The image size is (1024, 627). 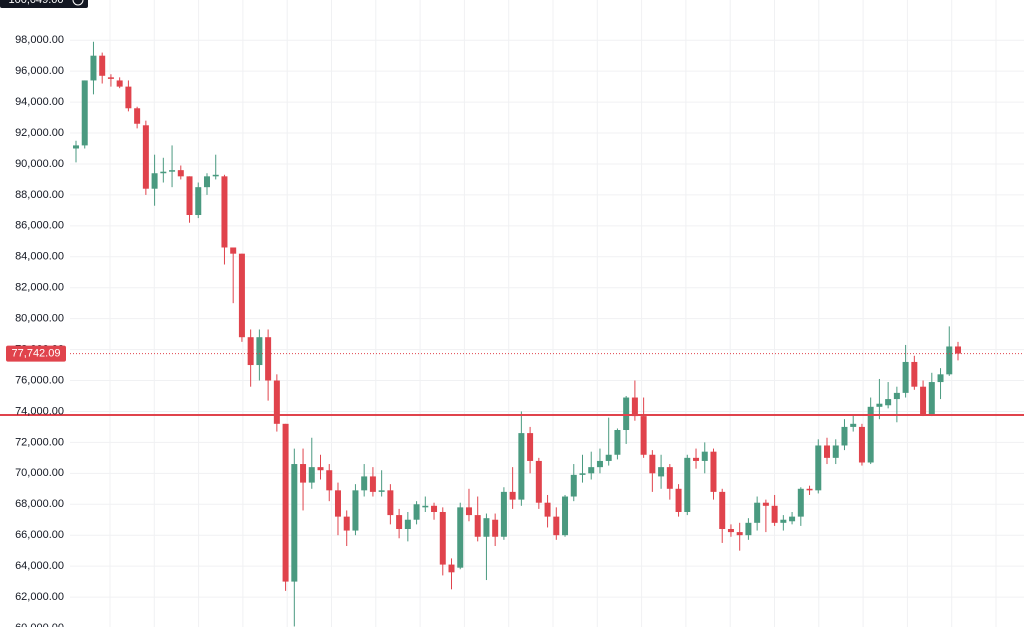 I want to click on top-price-label: 100,049.00, so click(x=35, y=3).